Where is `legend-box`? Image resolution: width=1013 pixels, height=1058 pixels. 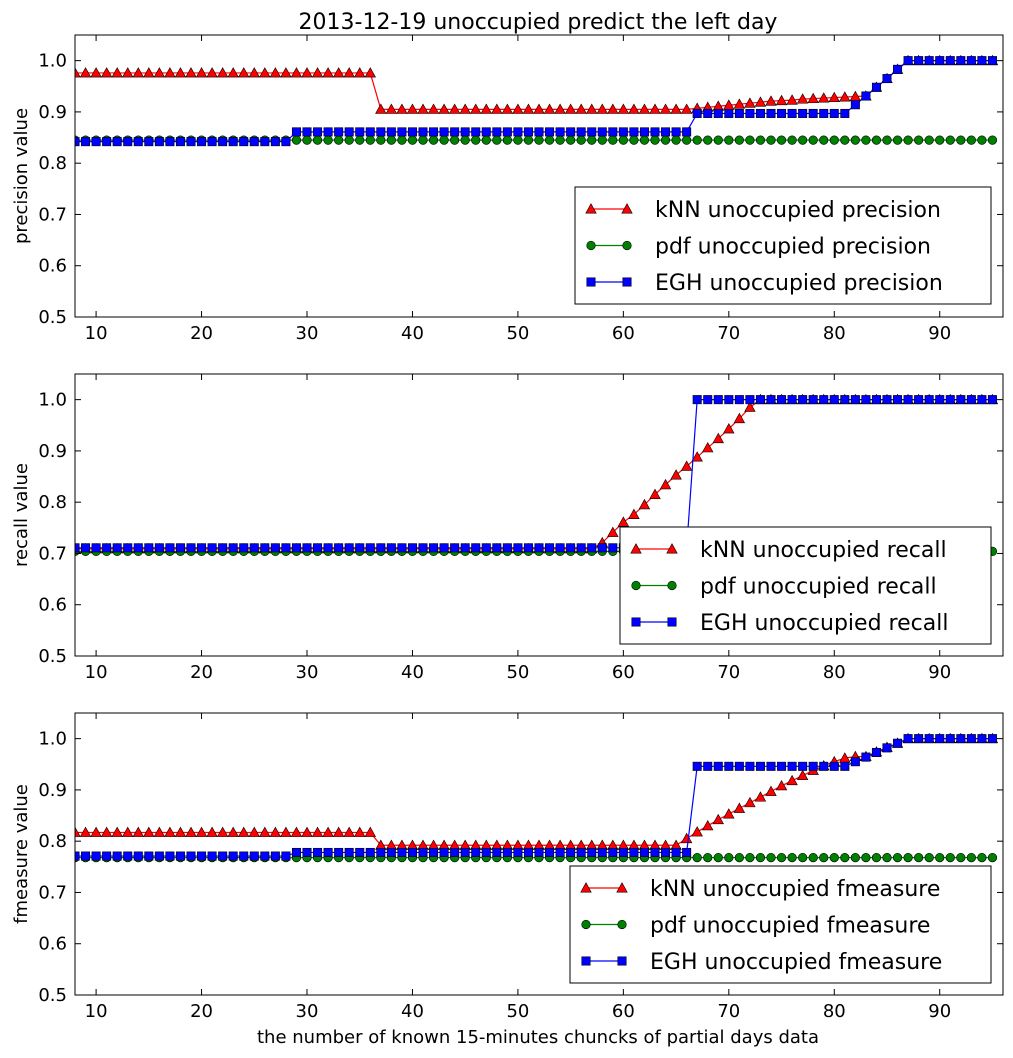 legend-box is located at coordinates (783, 245).